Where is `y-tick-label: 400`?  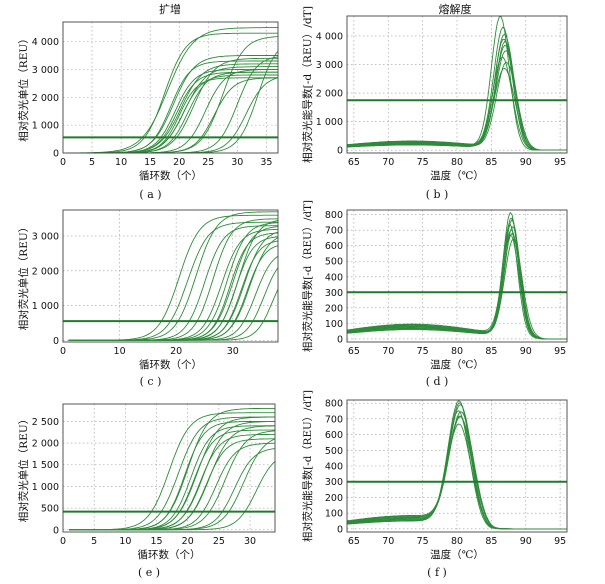 y-tick-label: 400 is located at coordinates (334, 467).